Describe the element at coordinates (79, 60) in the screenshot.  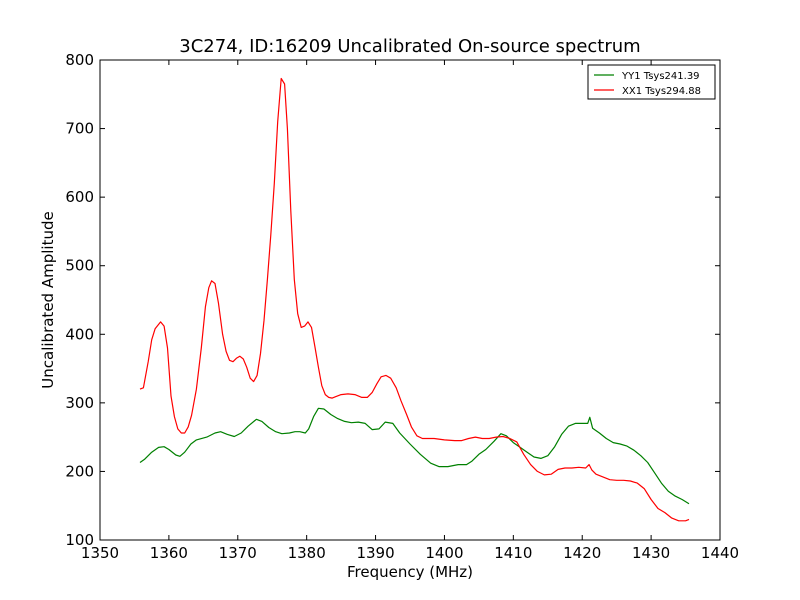
I see `y-tick-label: 800` at that location.